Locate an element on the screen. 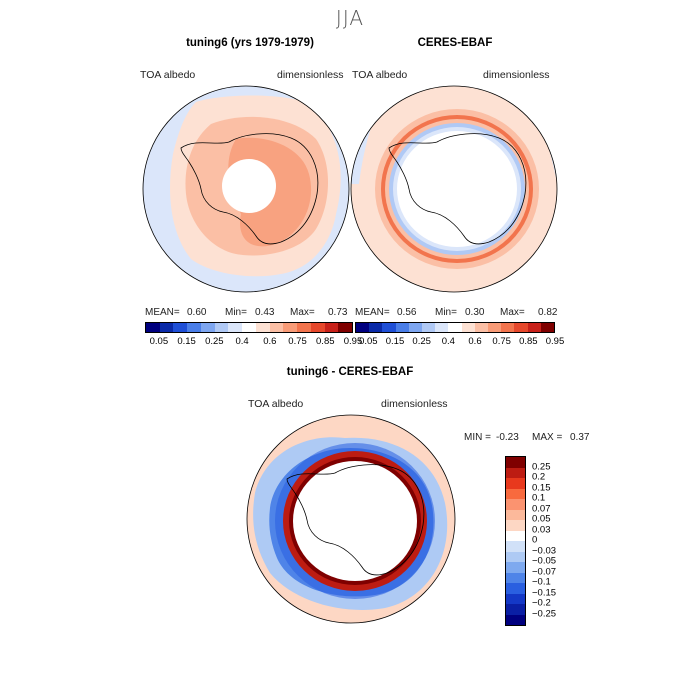 This screenshot has height=700, width=700. panel2-polar-map is located at coordinates (454, 189).